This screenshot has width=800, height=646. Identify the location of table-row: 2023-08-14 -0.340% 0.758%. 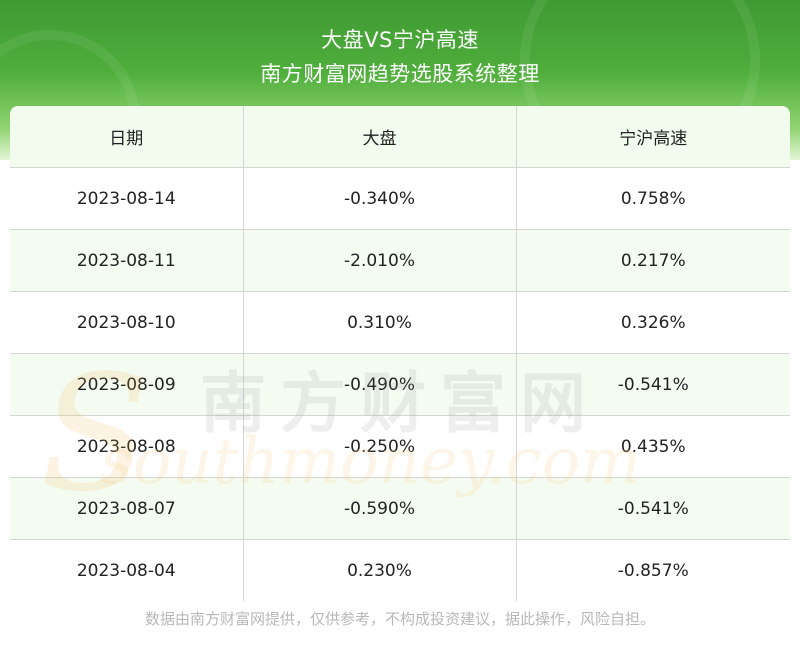
(400, 198).